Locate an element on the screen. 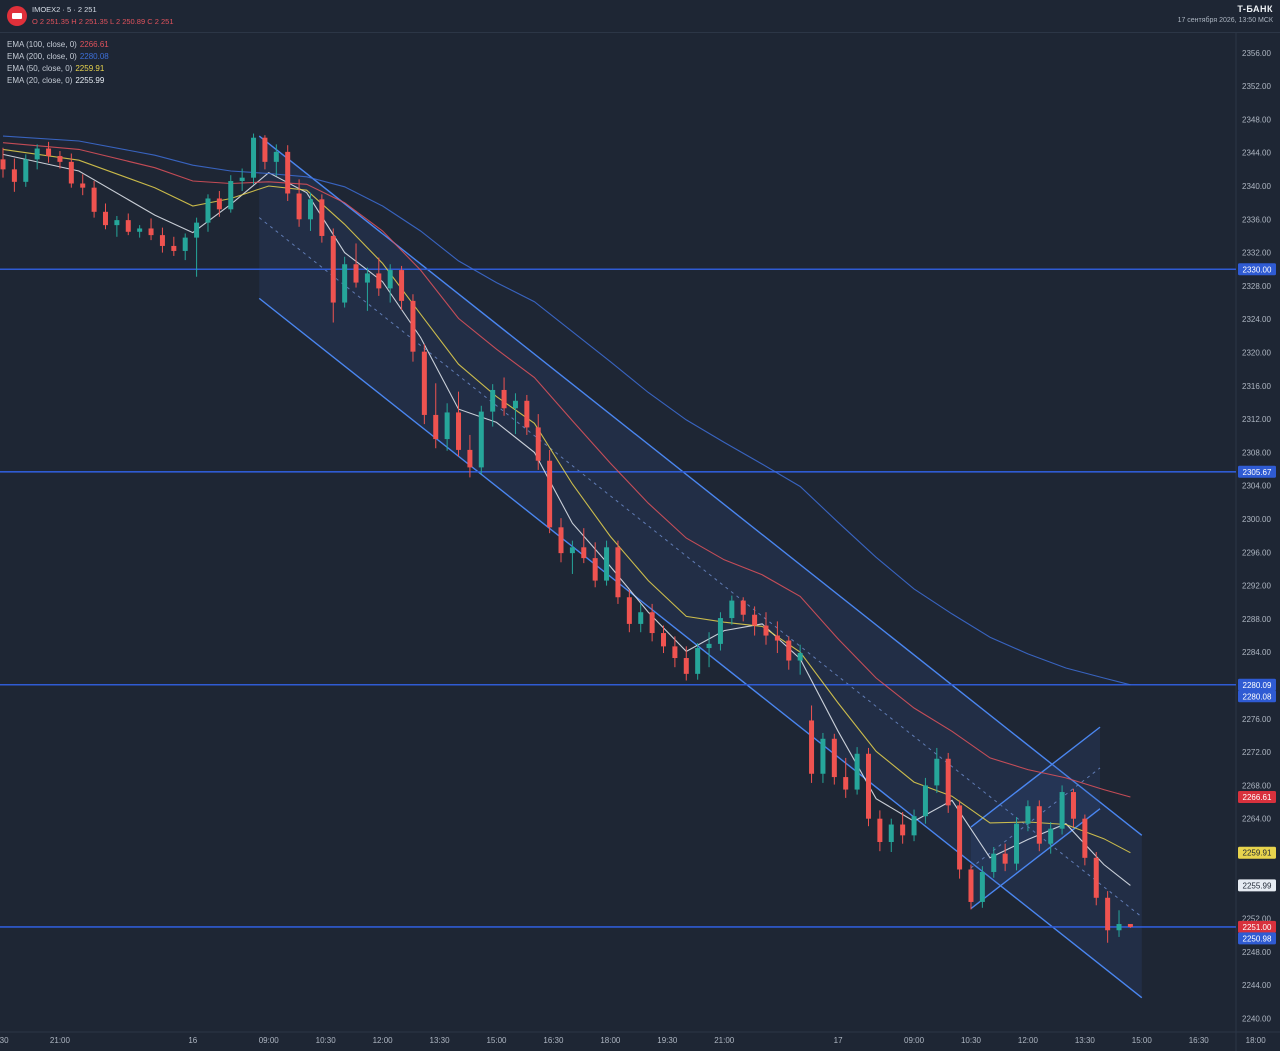  y-tick-label: 2296.00 is located at coordinates (1256, 552).